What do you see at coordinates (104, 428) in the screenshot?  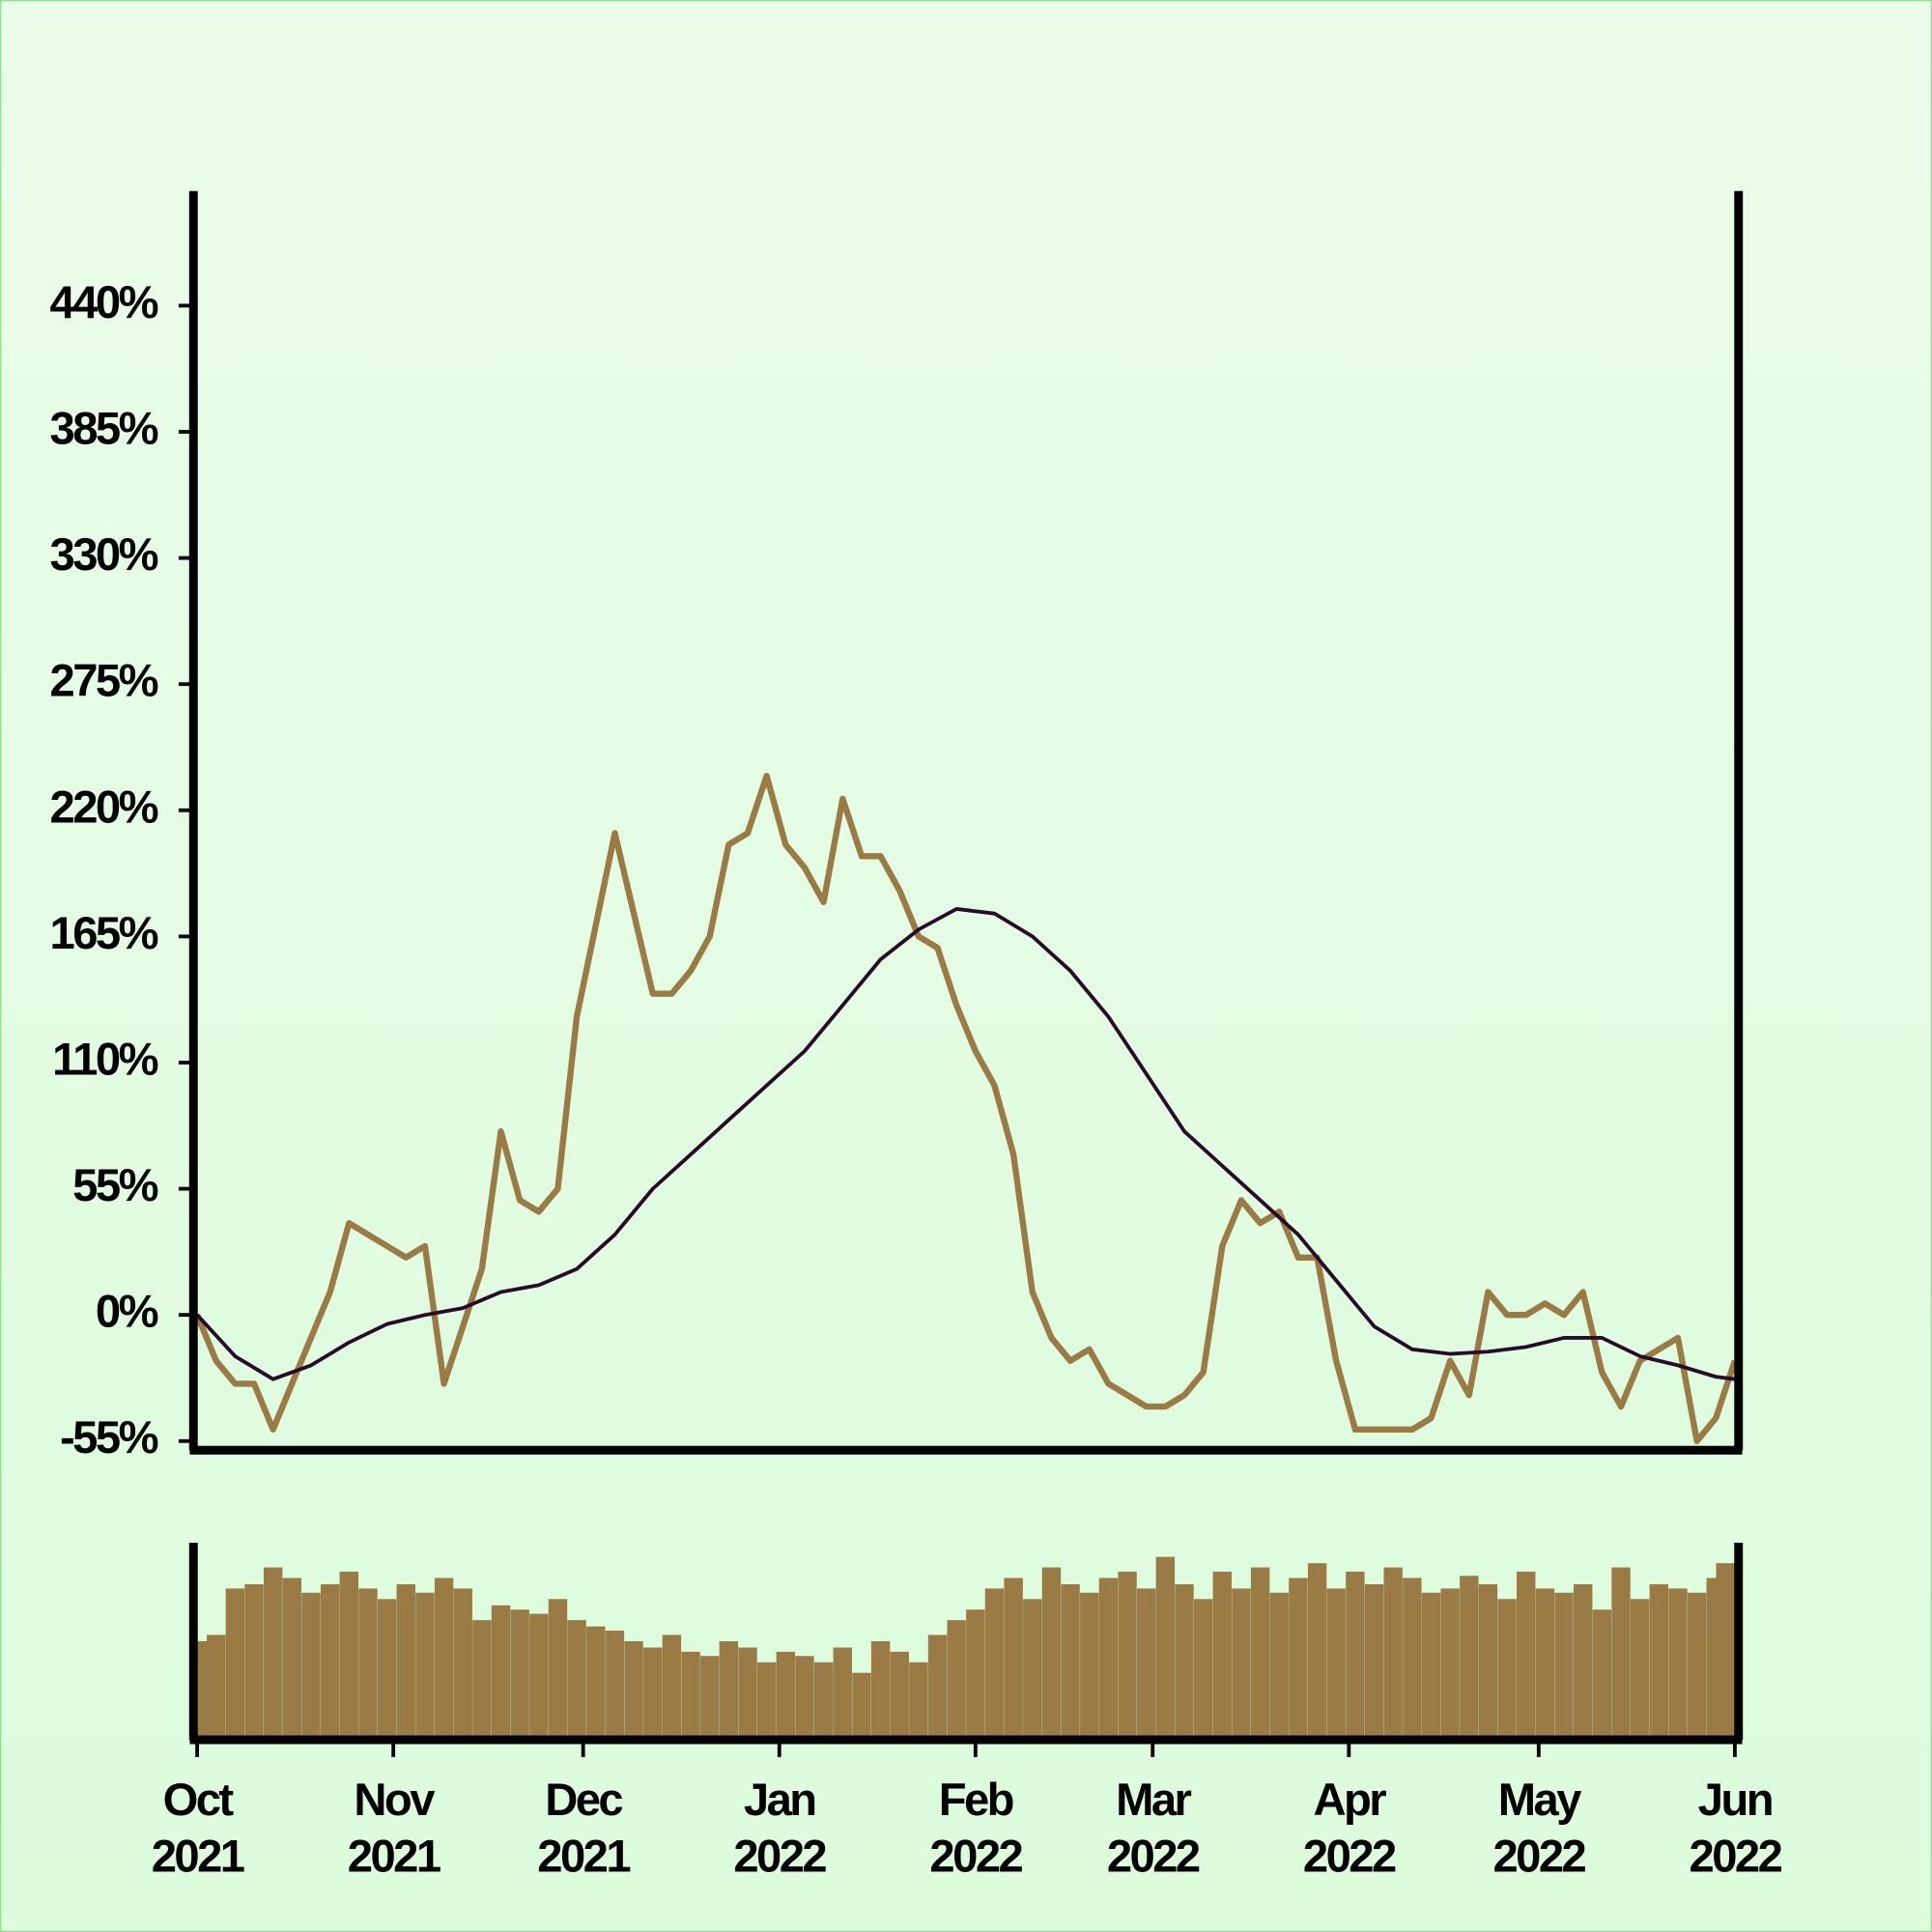 I see `y-tick-label: 385%` at bounding box center [104, 428].